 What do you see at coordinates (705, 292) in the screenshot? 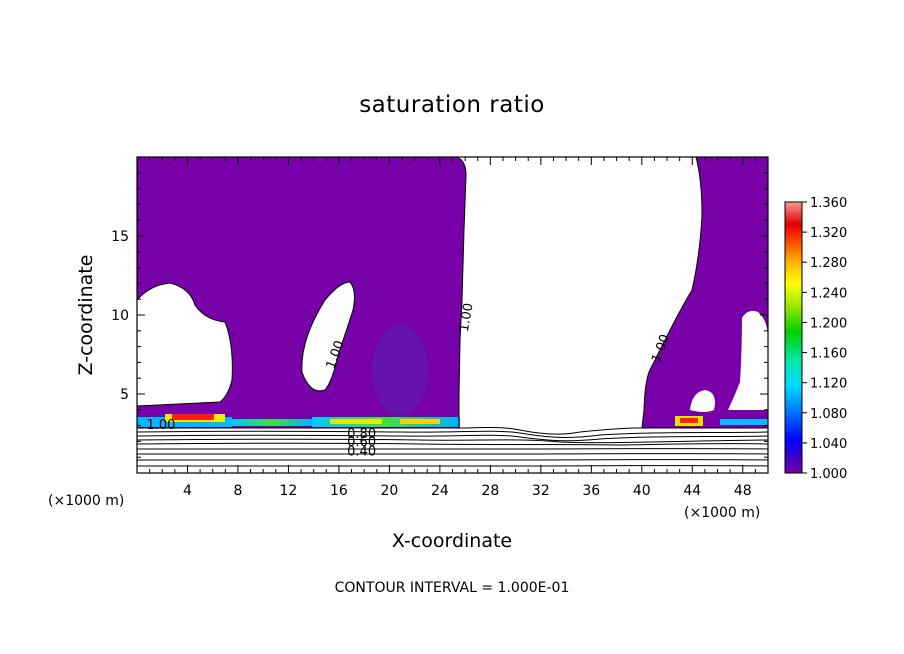
I see `saturated-region-right` at bounding box center [705, 292].